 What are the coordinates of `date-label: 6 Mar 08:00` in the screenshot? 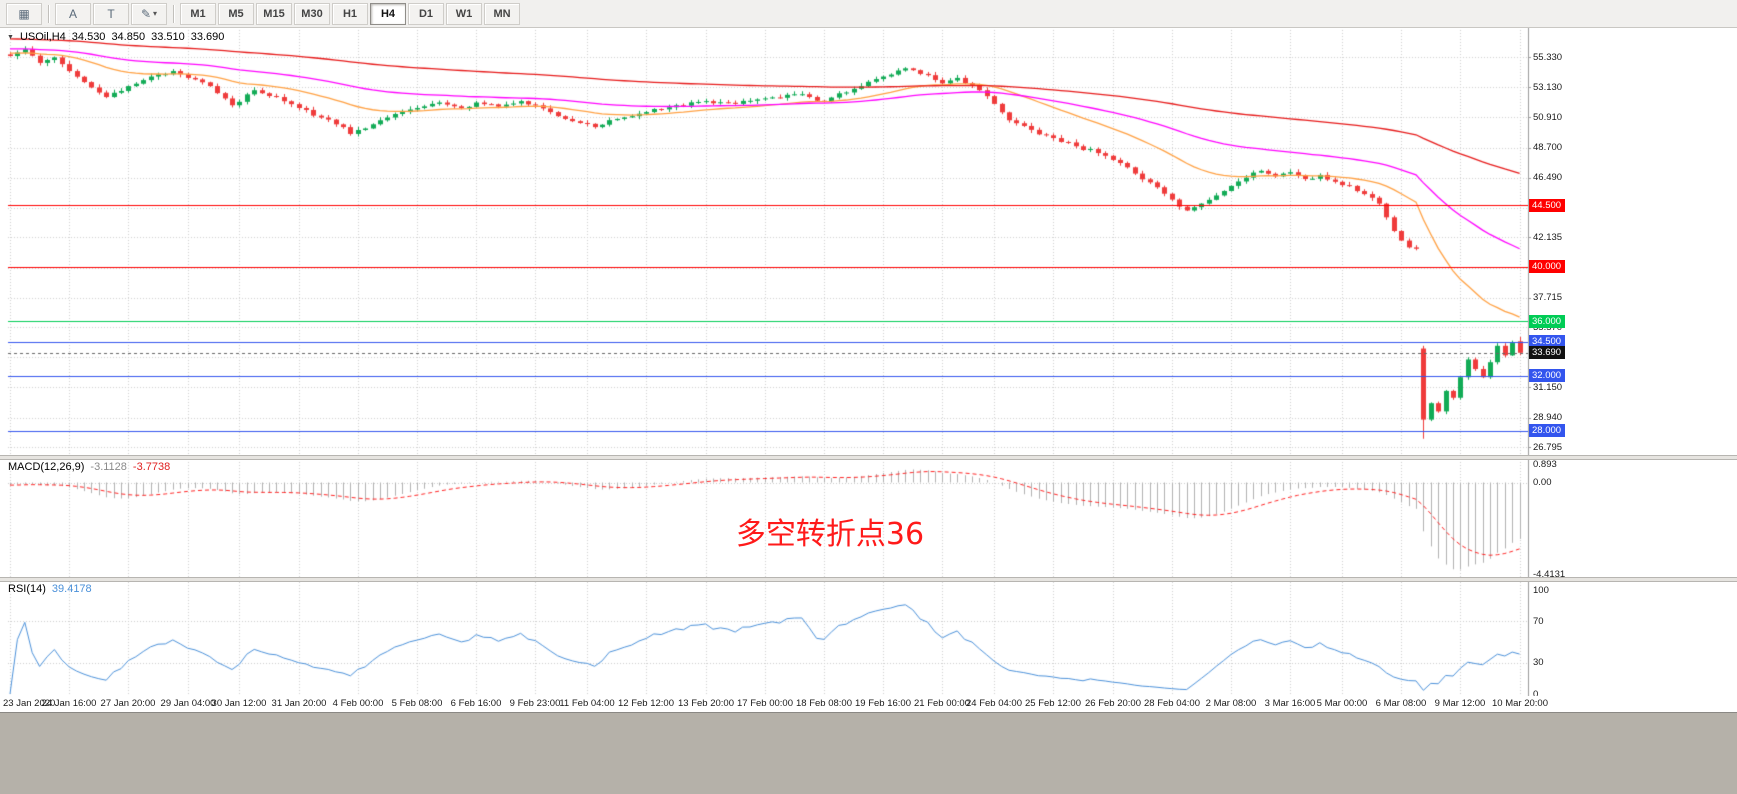 It's located at (1401, 703).